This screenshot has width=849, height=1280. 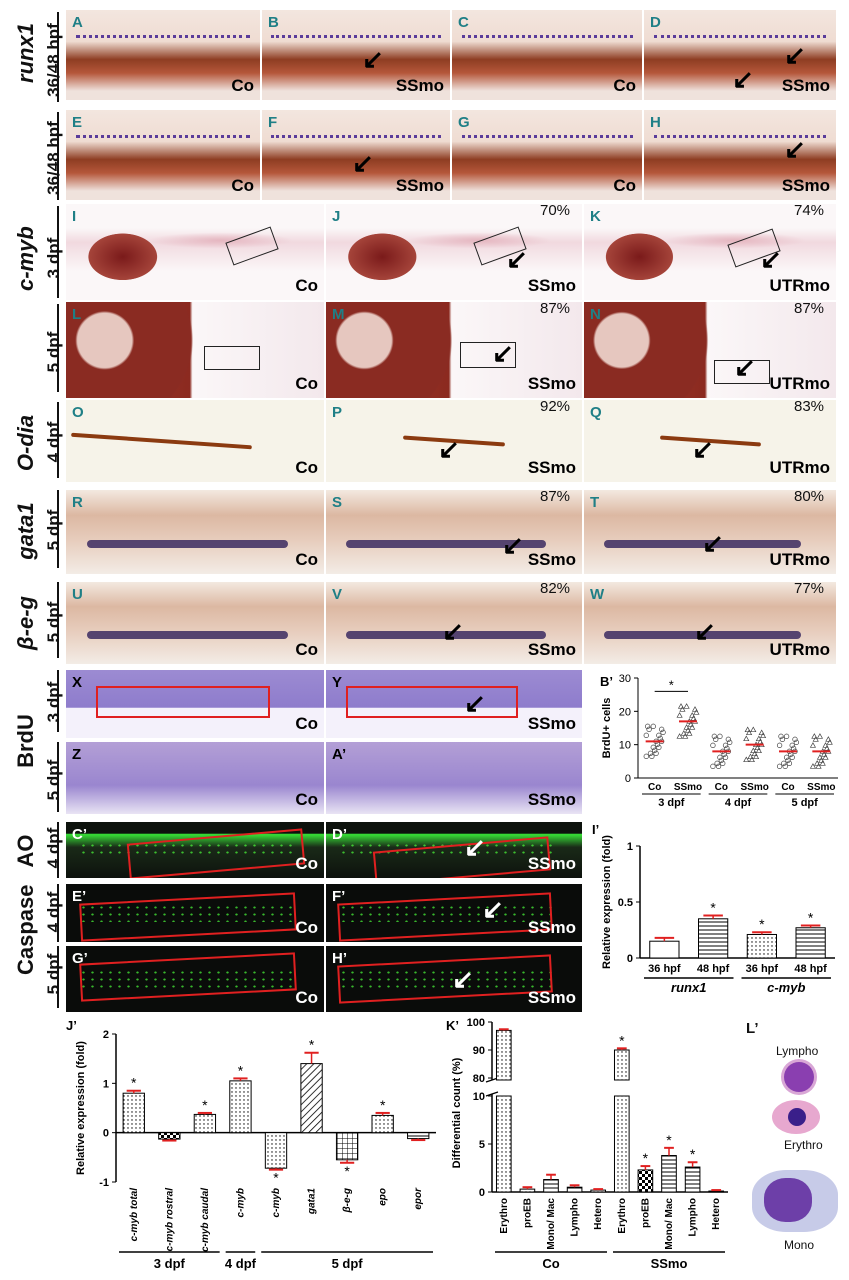 What do you see at coordinates (809, 496) in the screenshot?
I see `penetrance-percent: 80%` at bounding box center [809, 496].